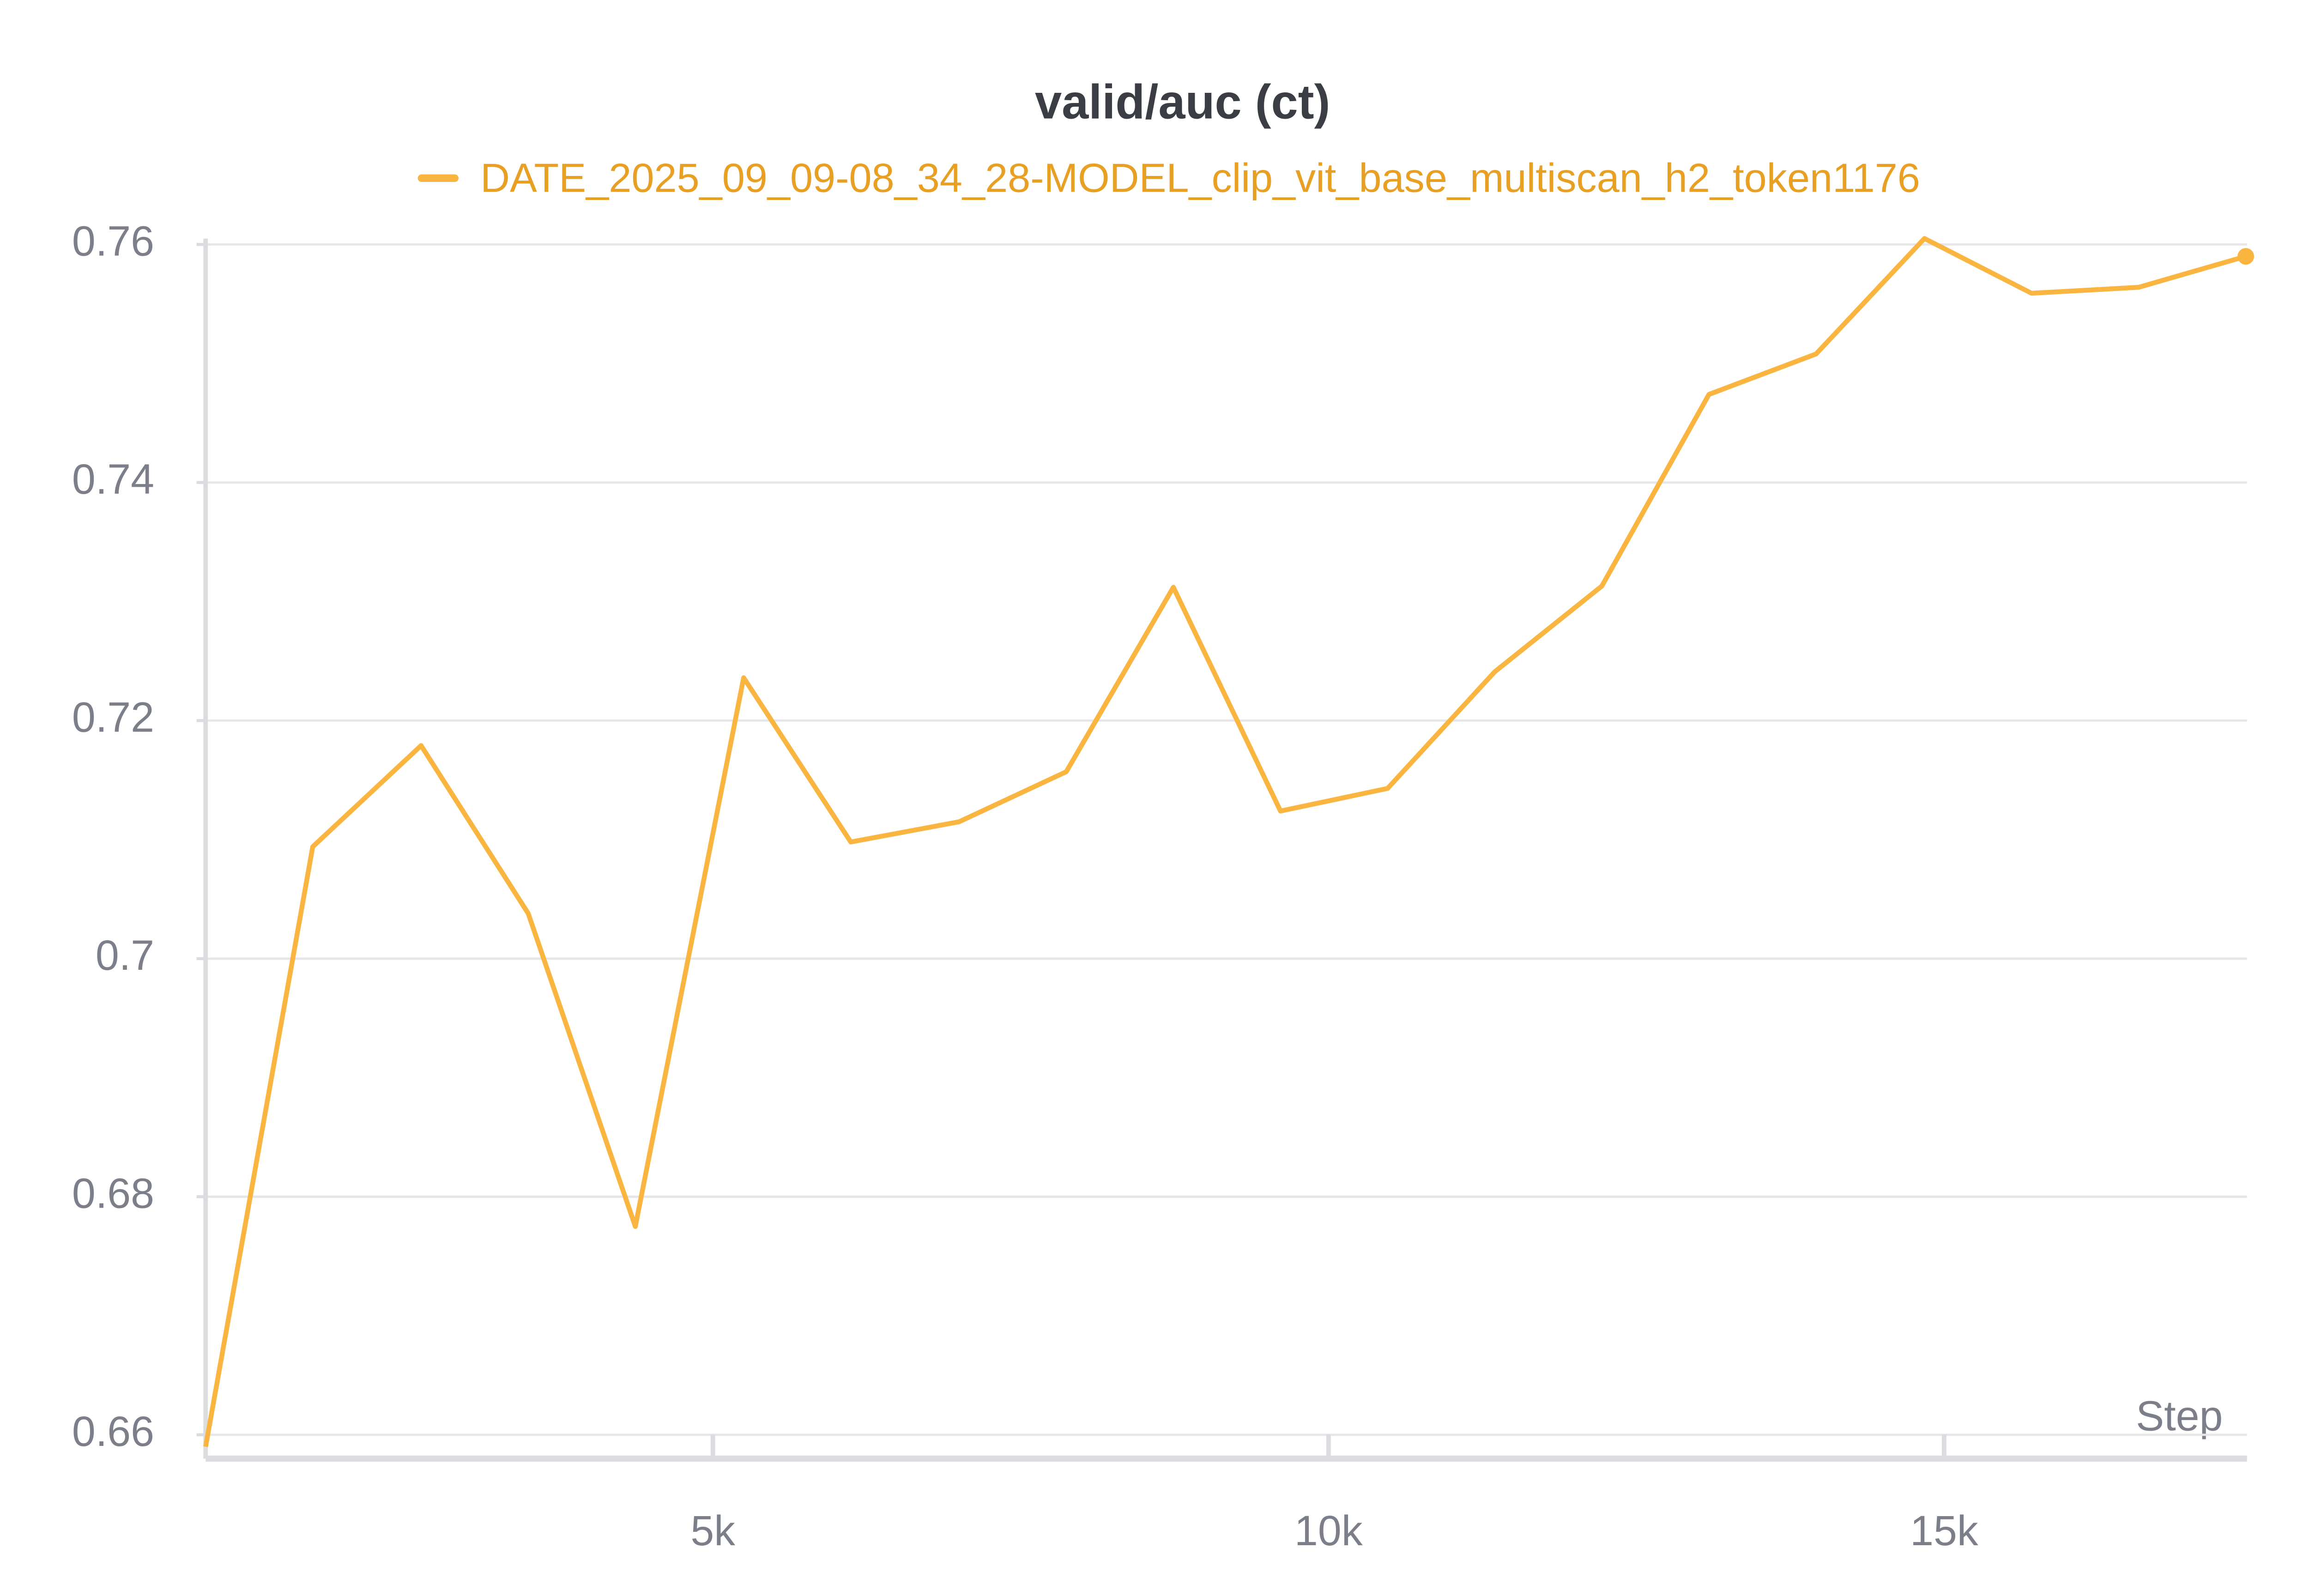 The image size is (2309, 1596). What do you see at coordinates (712, 1530) in the screenshot?
I see `x-tick-label: 5k` at bounding box center [712, 1530].